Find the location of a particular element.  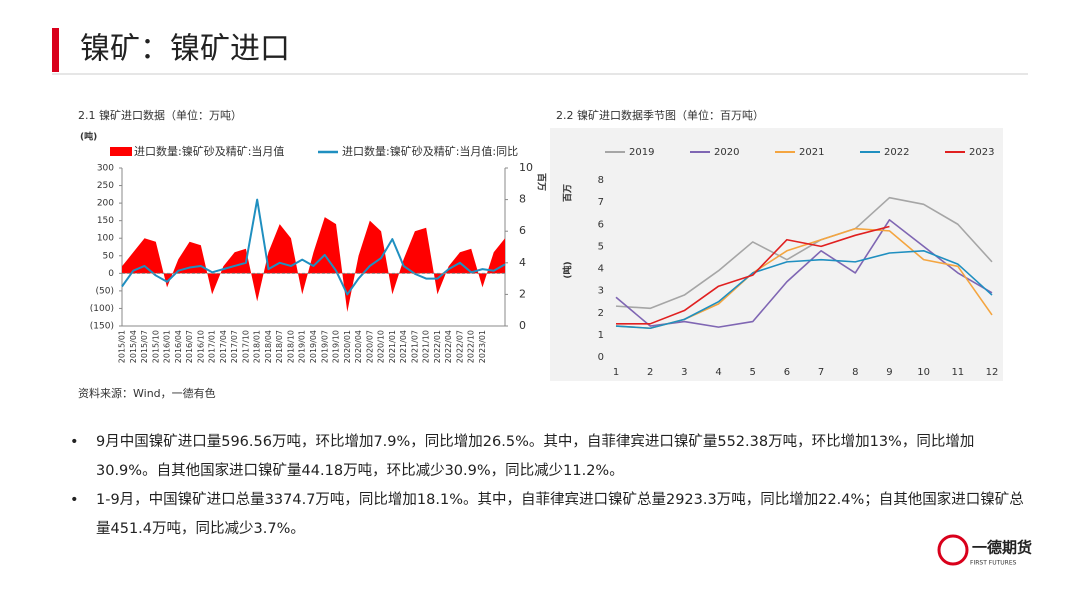

x-tick-label: 3 is located at coordinates (684, 372).